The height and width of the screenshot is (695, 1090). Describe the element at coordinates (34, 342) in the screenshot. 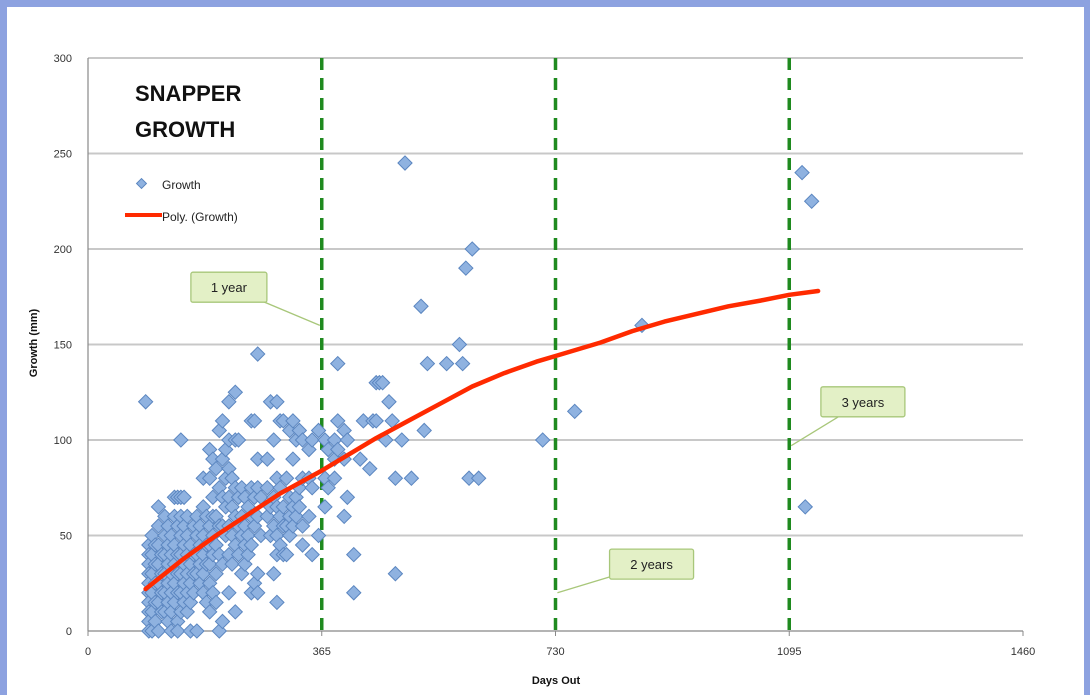

I see `y-axis-title: Growth (mm)` at that location.